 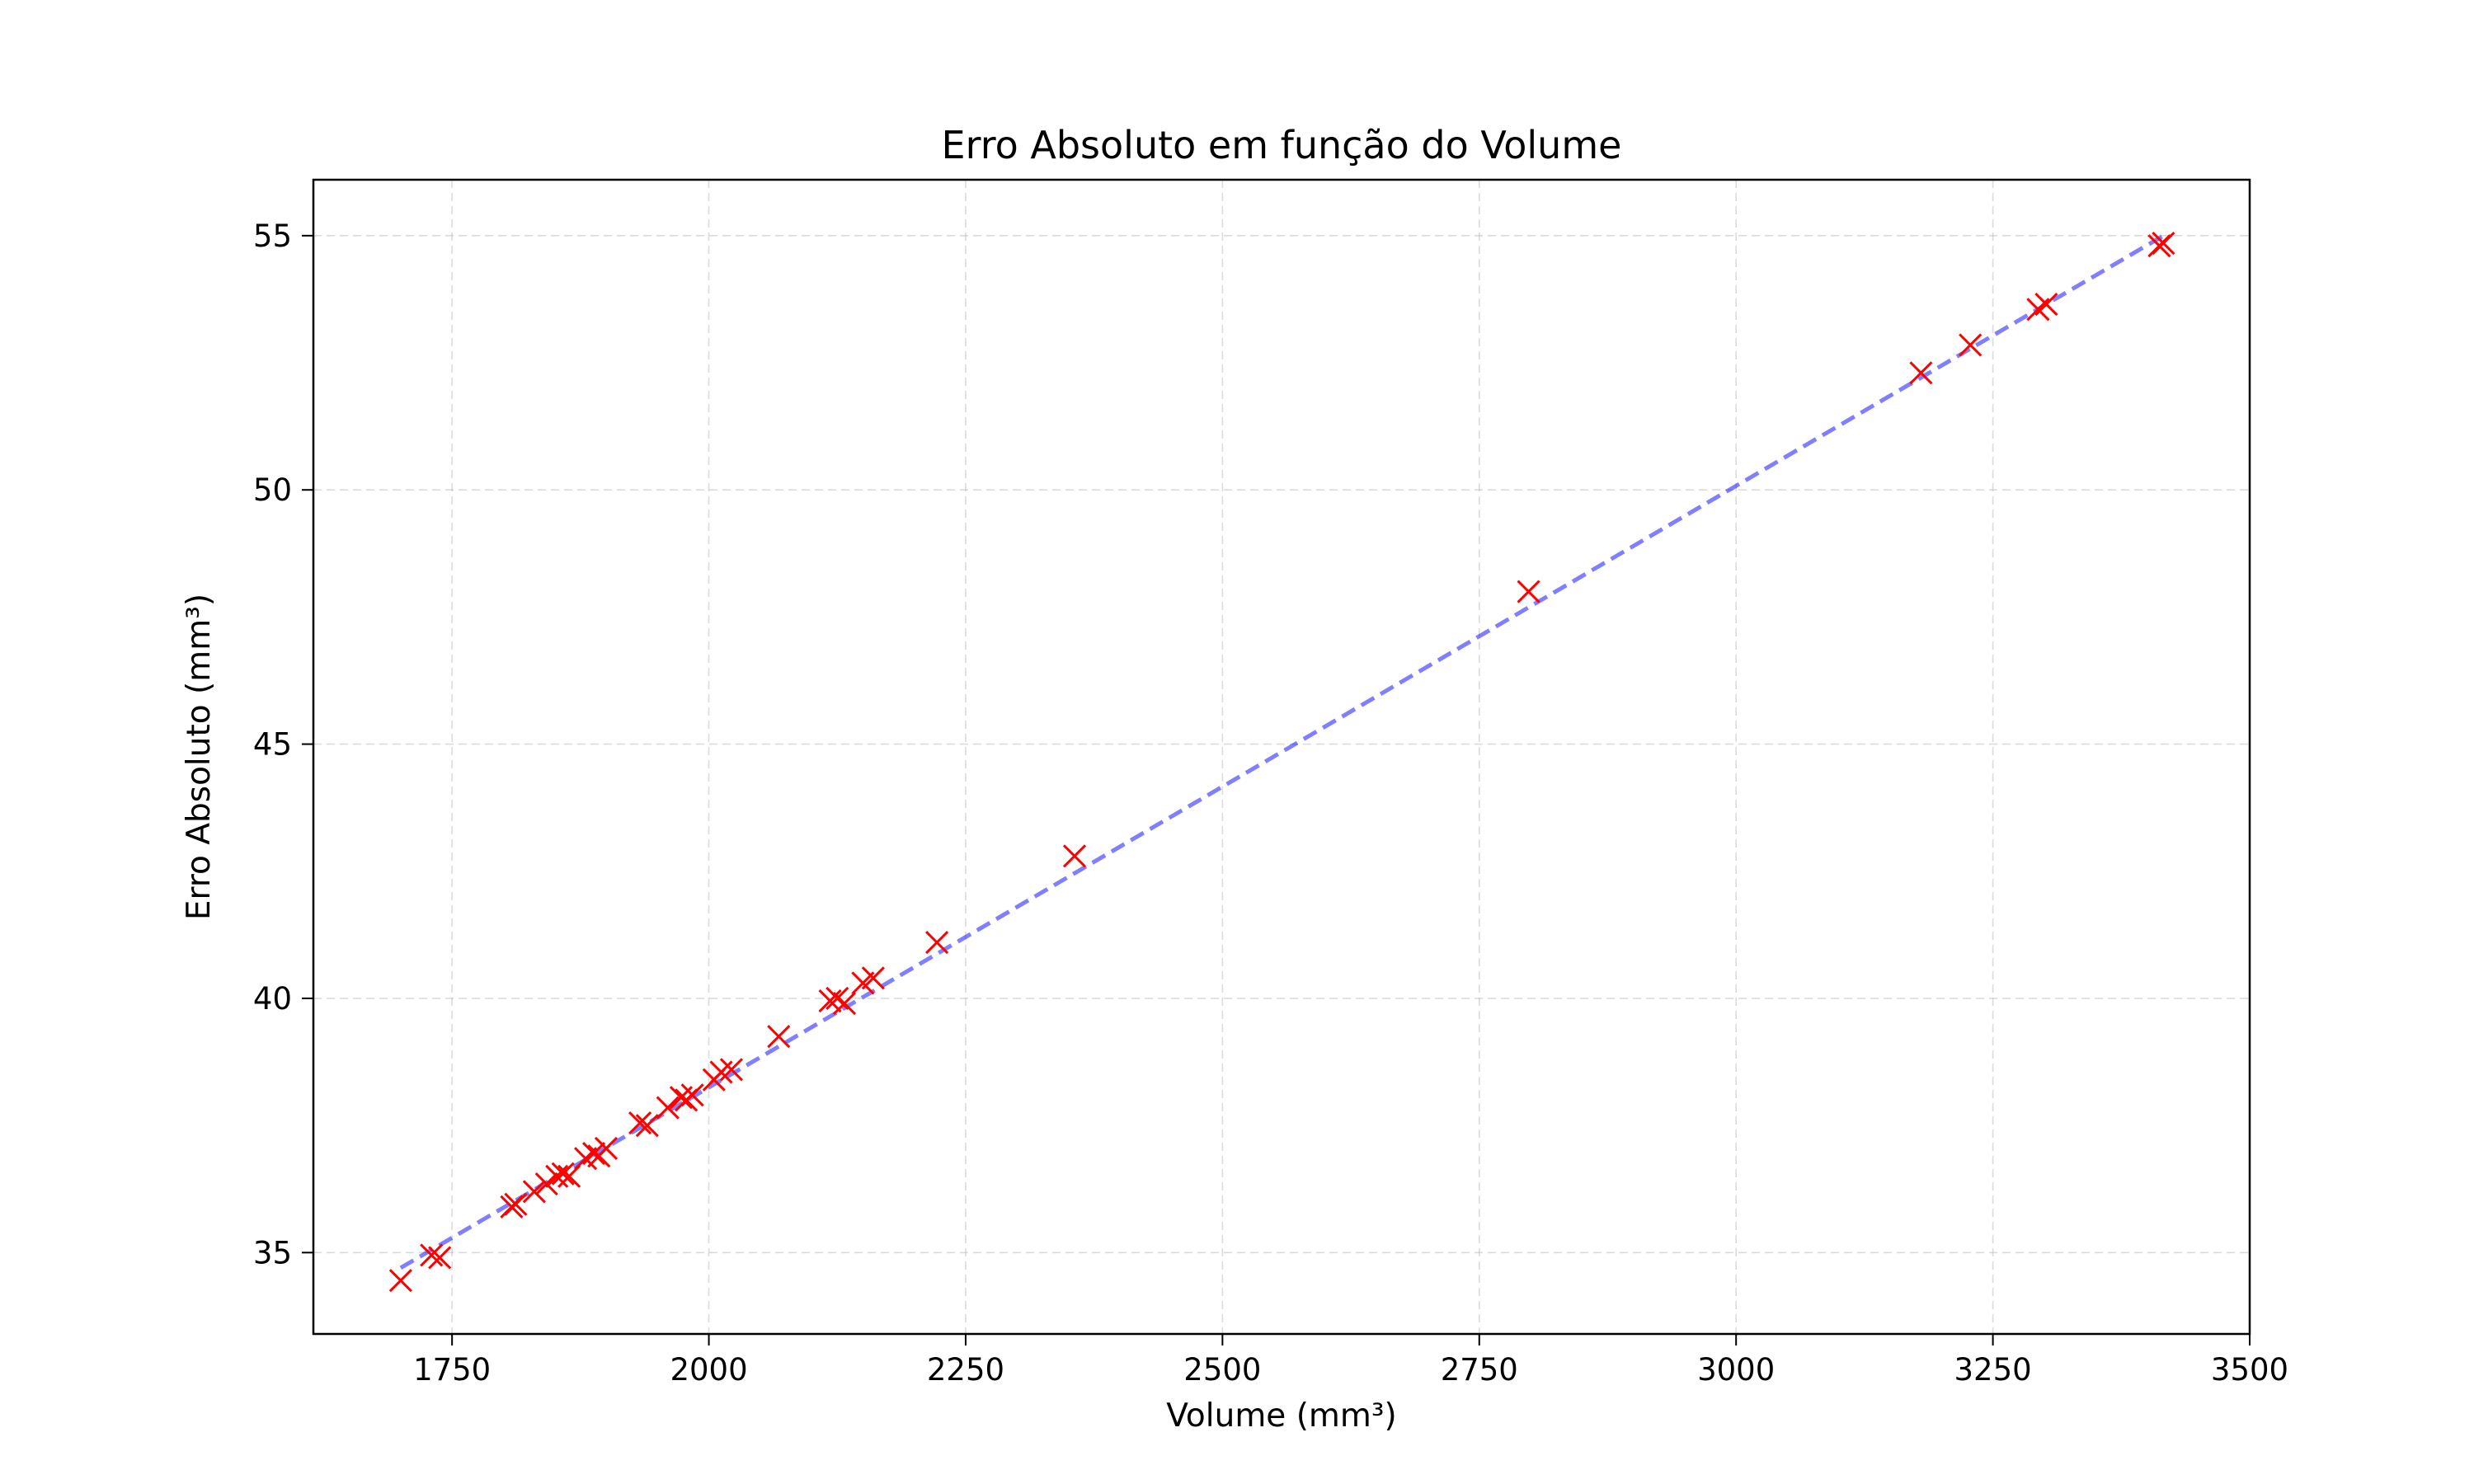 I want to click on y-tick-label: 45, so click(x=272, y=745).